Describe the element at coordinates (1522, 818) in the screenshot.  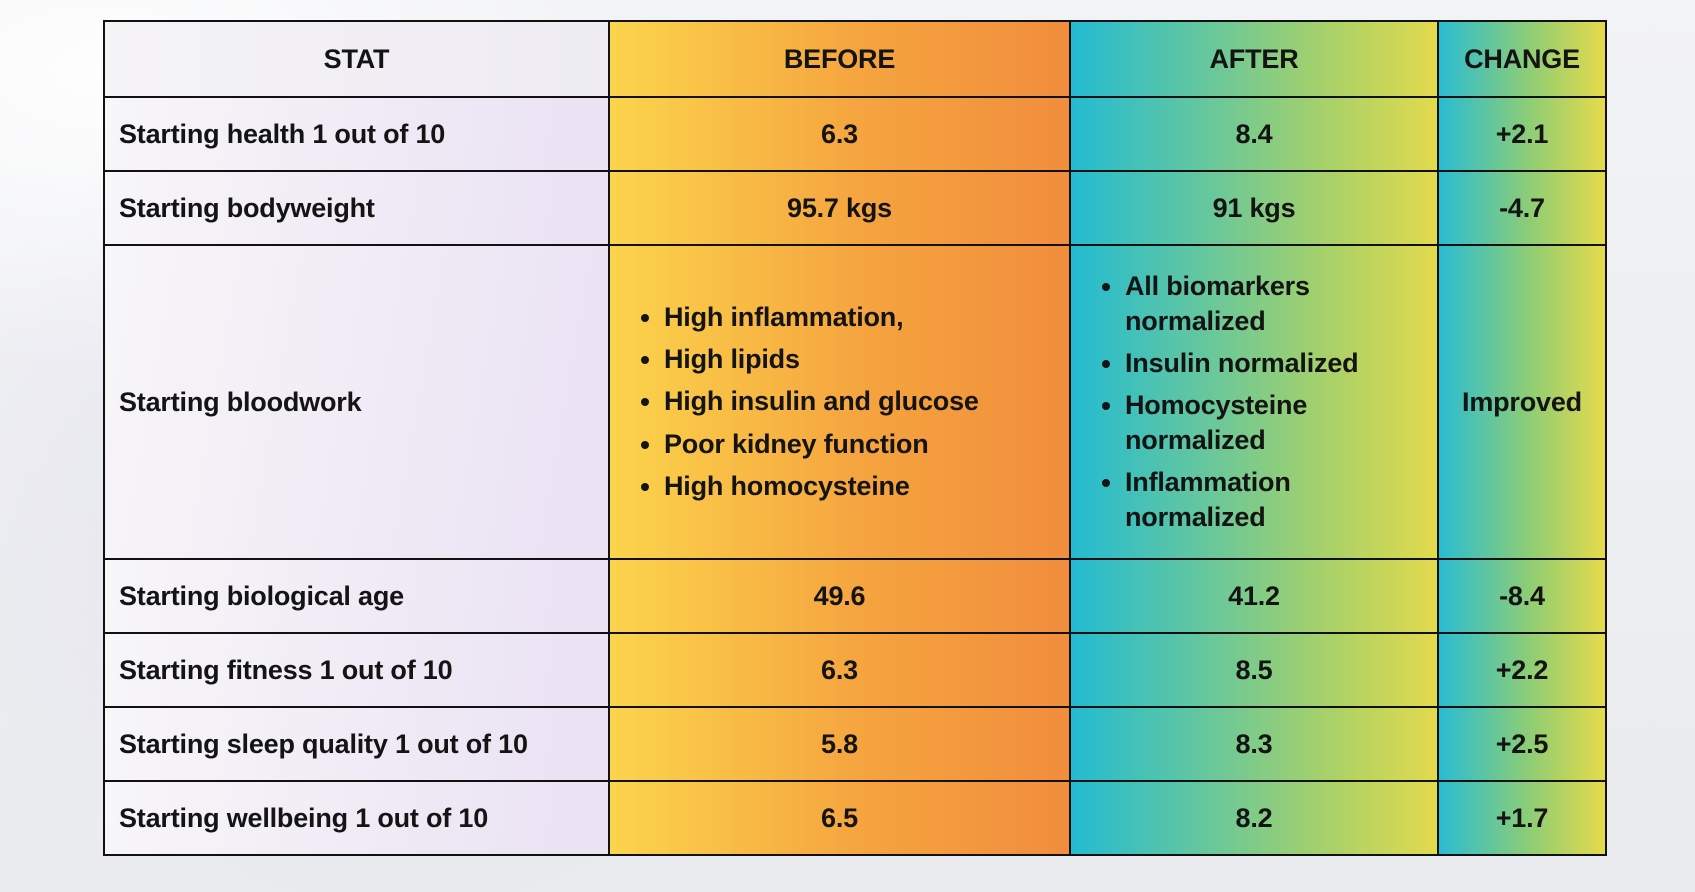
I see `change-cell: +1.7` at that location.